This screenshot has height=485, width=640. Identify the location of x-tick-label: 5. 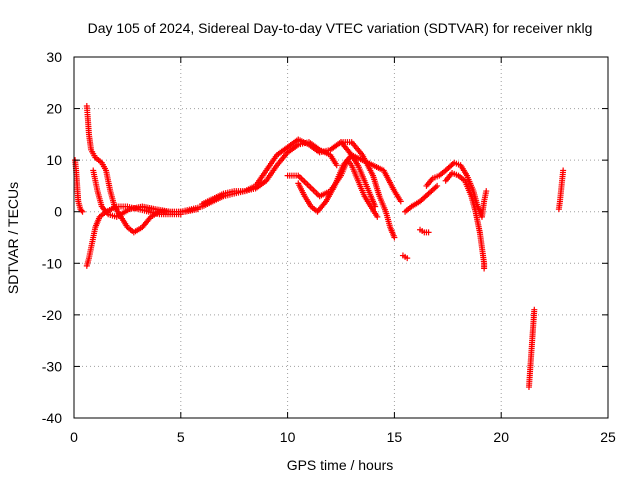
(181, 437).